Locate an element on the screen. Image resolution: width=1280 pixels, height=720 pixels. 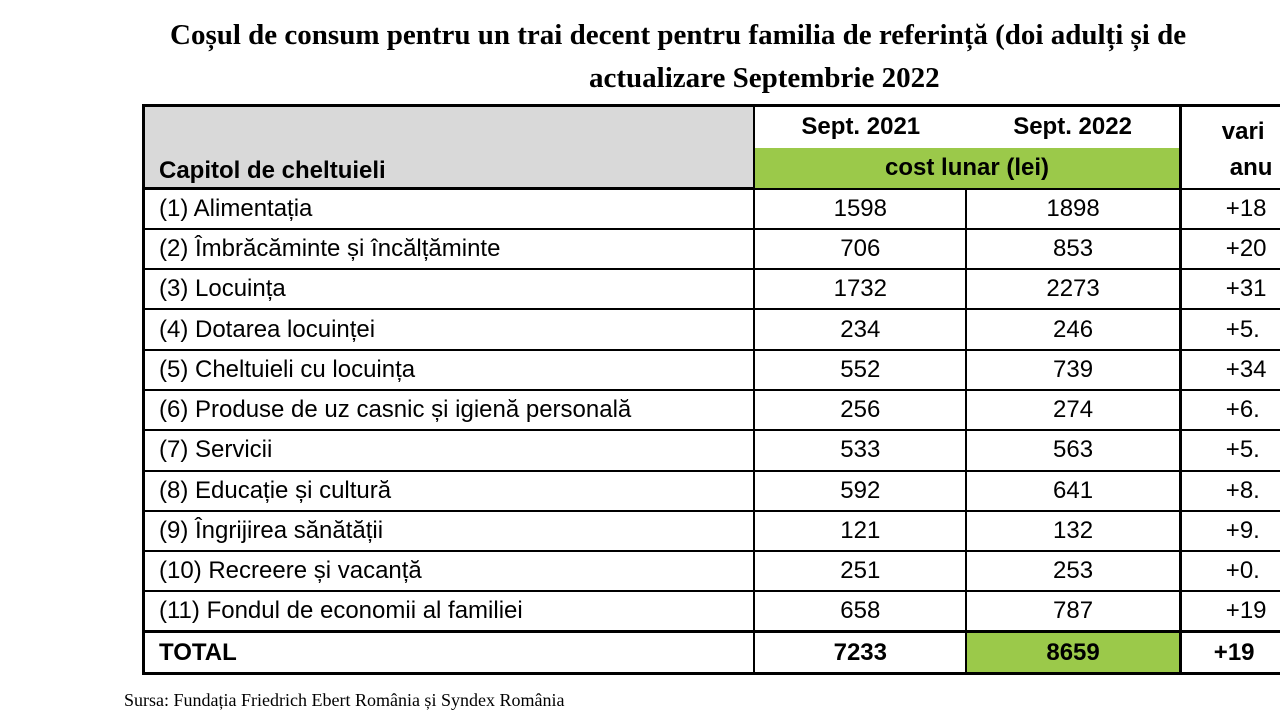
table-row: (10) Recreere și vacanță 251 253 +0. is located at coordinates (711, 571).